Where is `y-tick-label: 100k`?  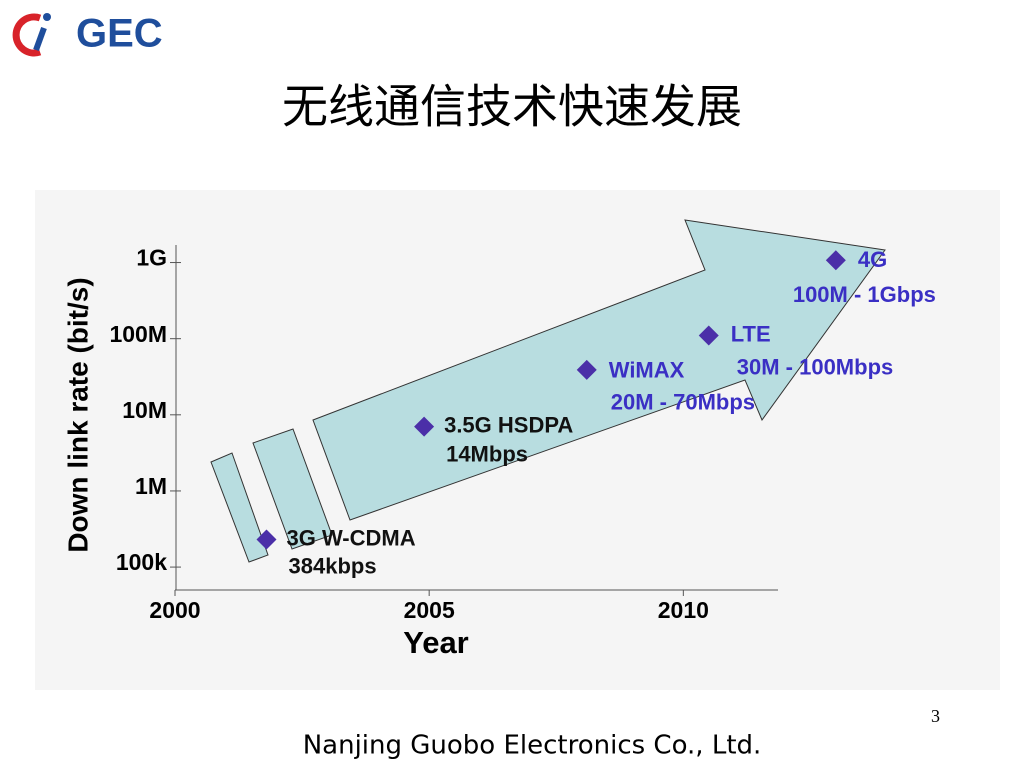 y-tick-label: 100k is located at coordinates (141, 562).